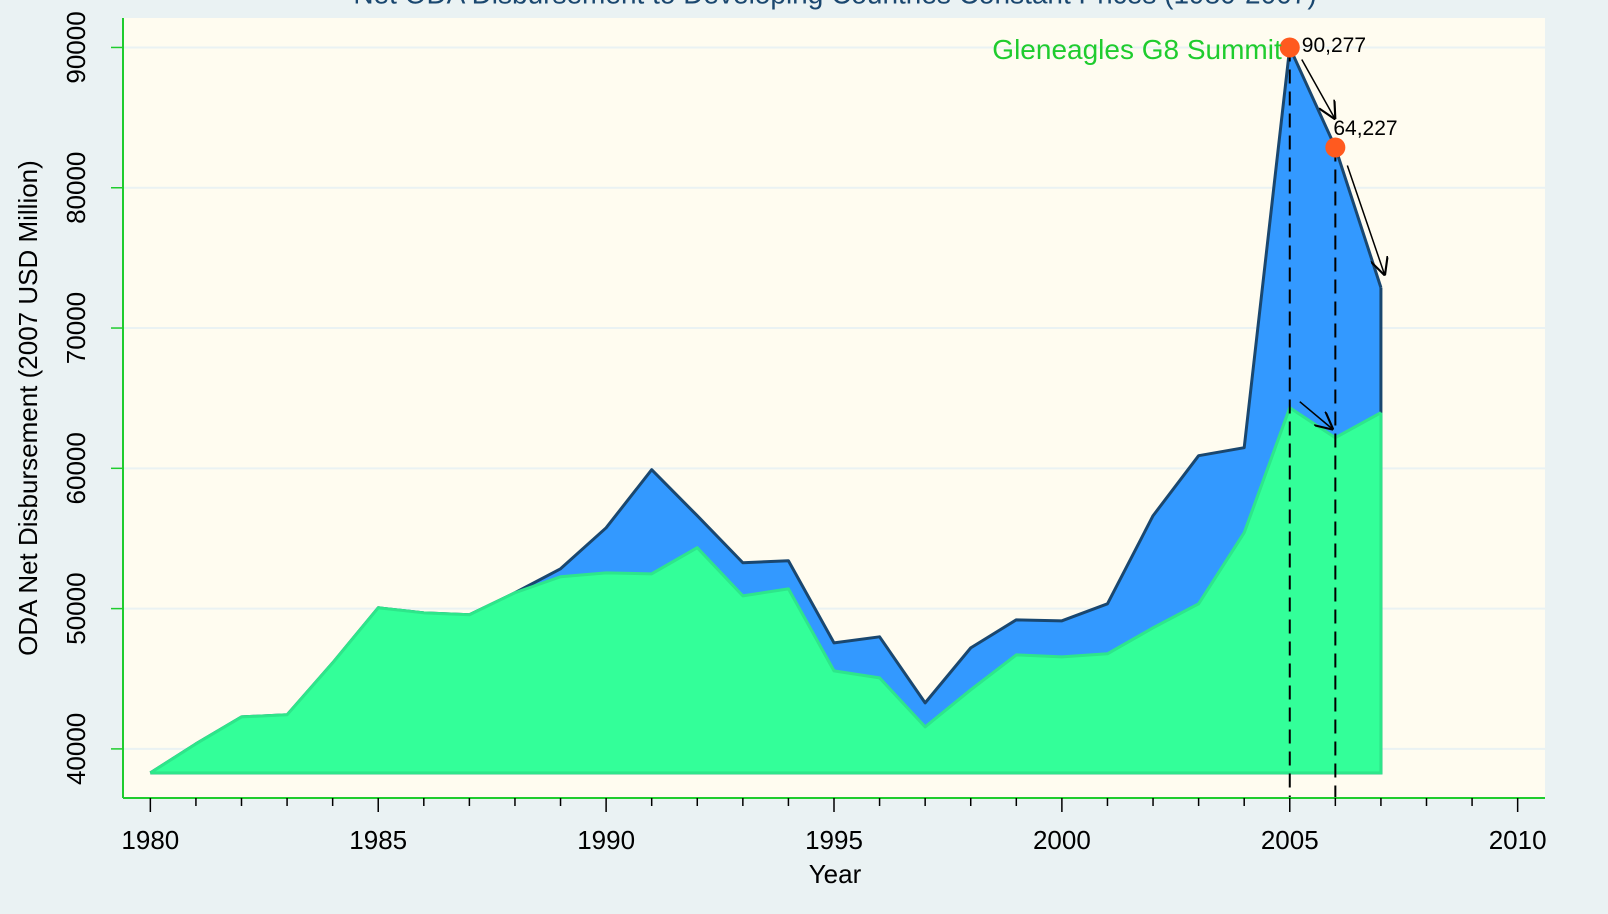  Describe the element at coordinates (150, 840) in the screenshot. I see `x-tick-label: 1980` at that location.